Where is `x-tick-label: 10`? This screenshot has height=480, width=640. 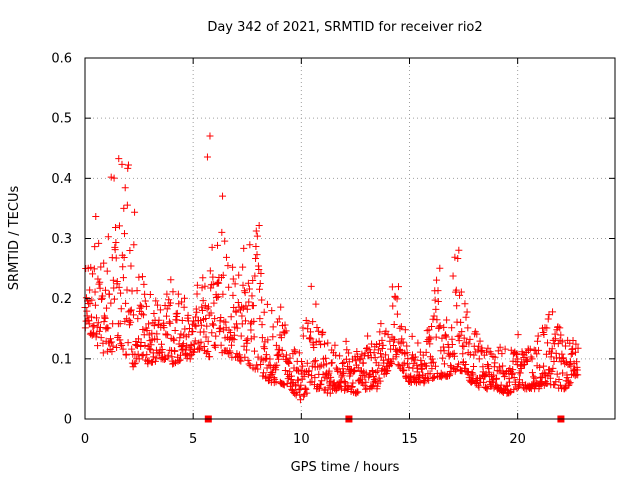 x-tick-label: 10 is located at coordinates (301, 439).